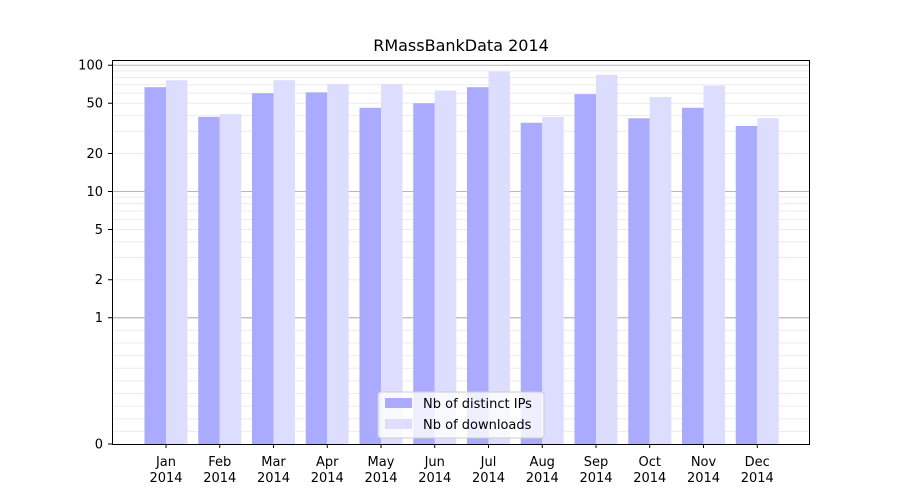 This screenshot has width=900, height=500. I want to click on x-tick-label-month: Aug, so click(542, 462).